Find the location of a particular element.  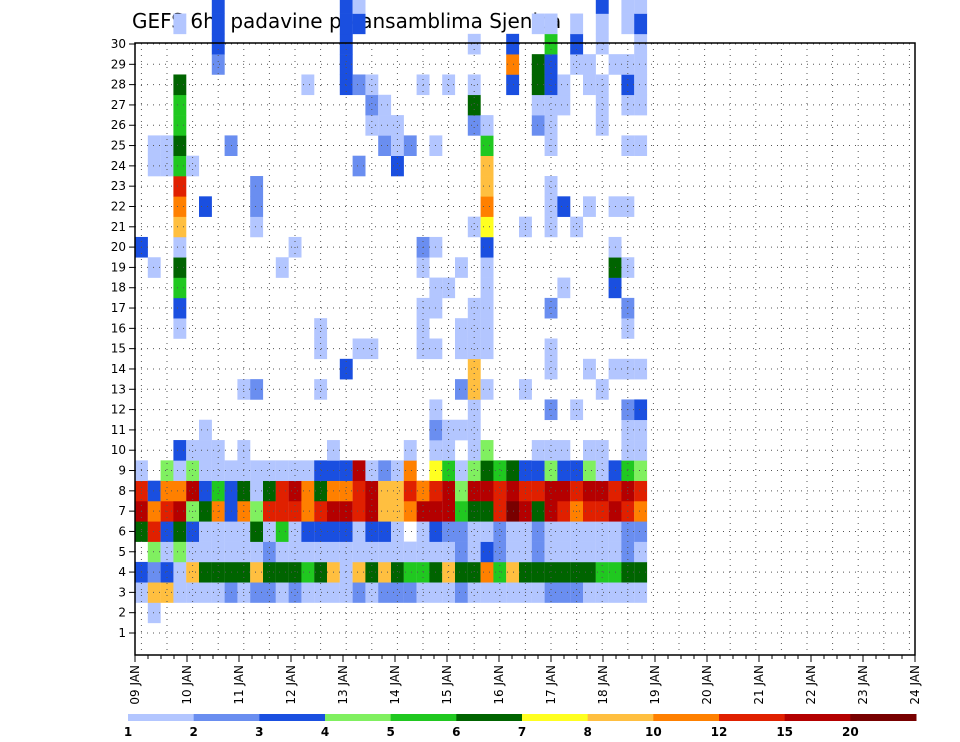

x-tick-label: 13 JAN is located at coordinates (343, 685).